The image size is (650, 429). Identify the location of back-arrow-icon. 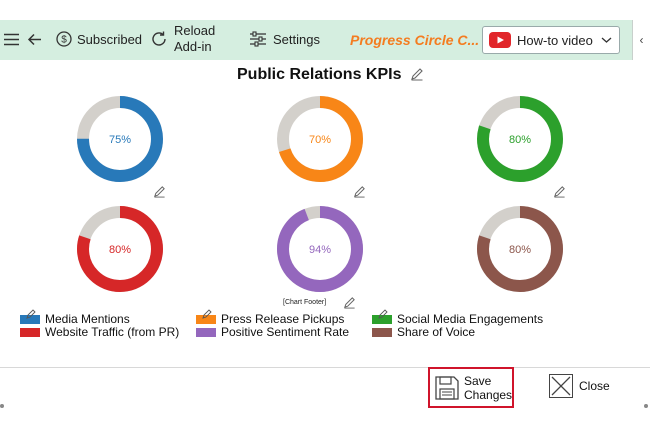
(34, 39).